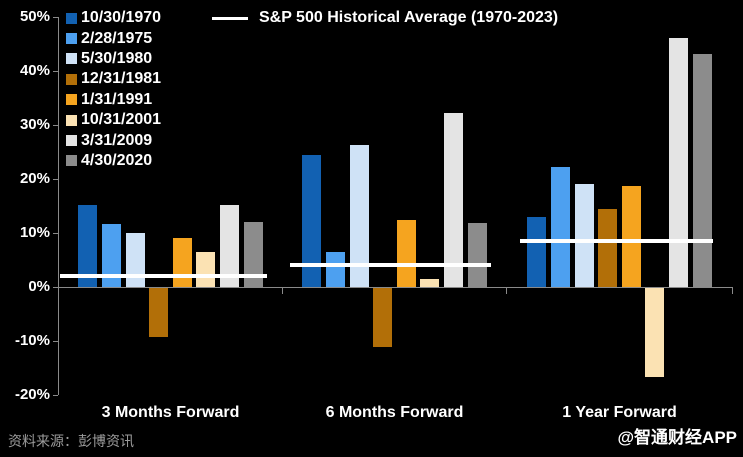 Image resolution: width=743 pixels, height=457 pixels. I want to click on bar-3-31-2009-6-months-forward, so click(454, 199).